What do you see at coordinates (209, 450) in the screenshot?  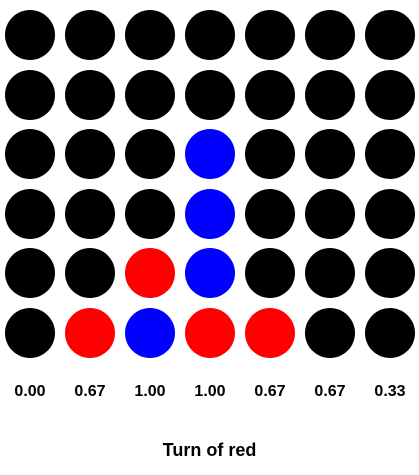 I see `turn-status: Turn of red` at bounding box center [209, 450].